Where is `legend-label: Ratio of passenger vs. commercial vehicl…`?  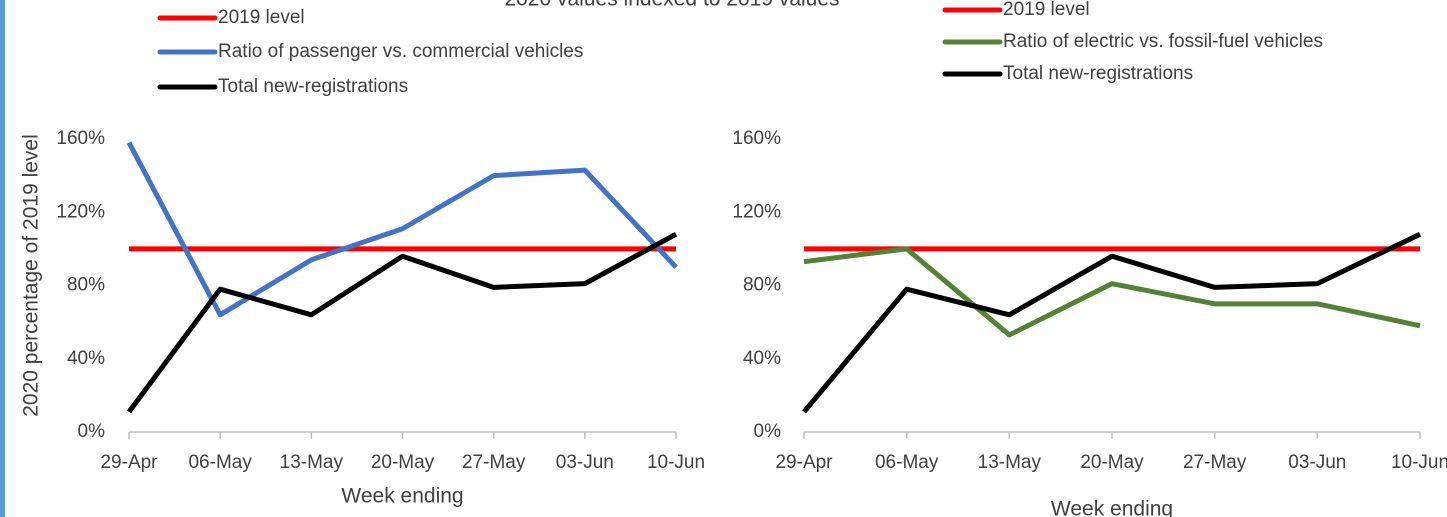 legend-label: Ratio of passenger vs. commercial vehicl… is located at coordinates (400, 51).